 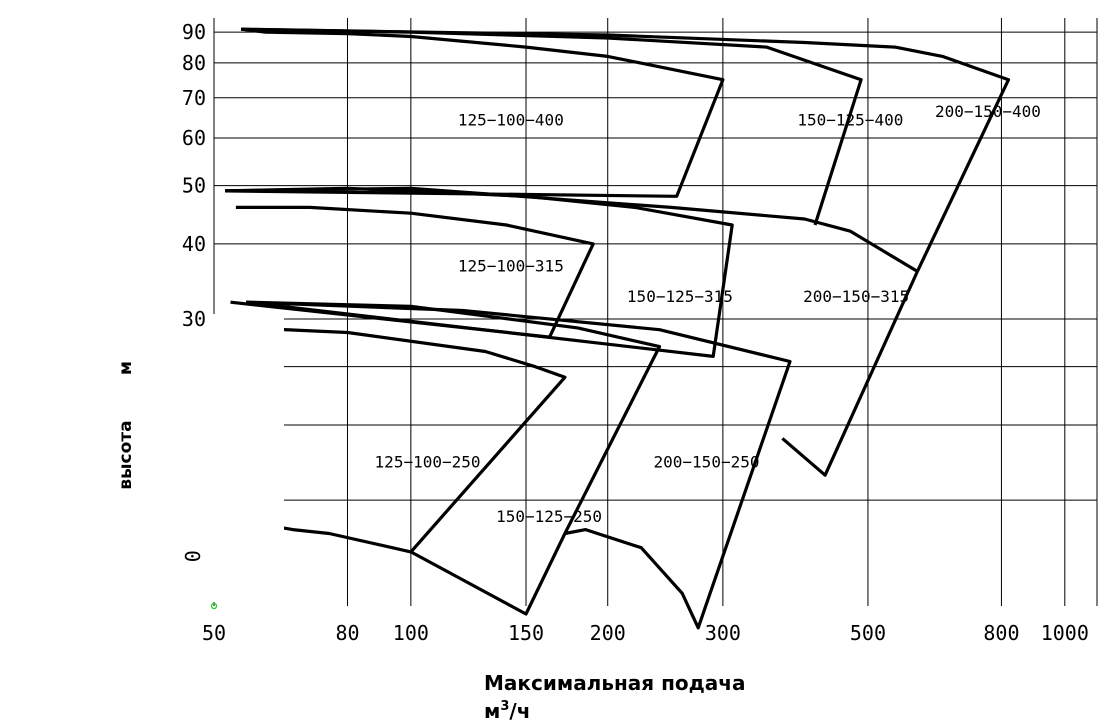 I want to click on zone-label-200-150-315: 200−150−315, so click(x=856, y=296).